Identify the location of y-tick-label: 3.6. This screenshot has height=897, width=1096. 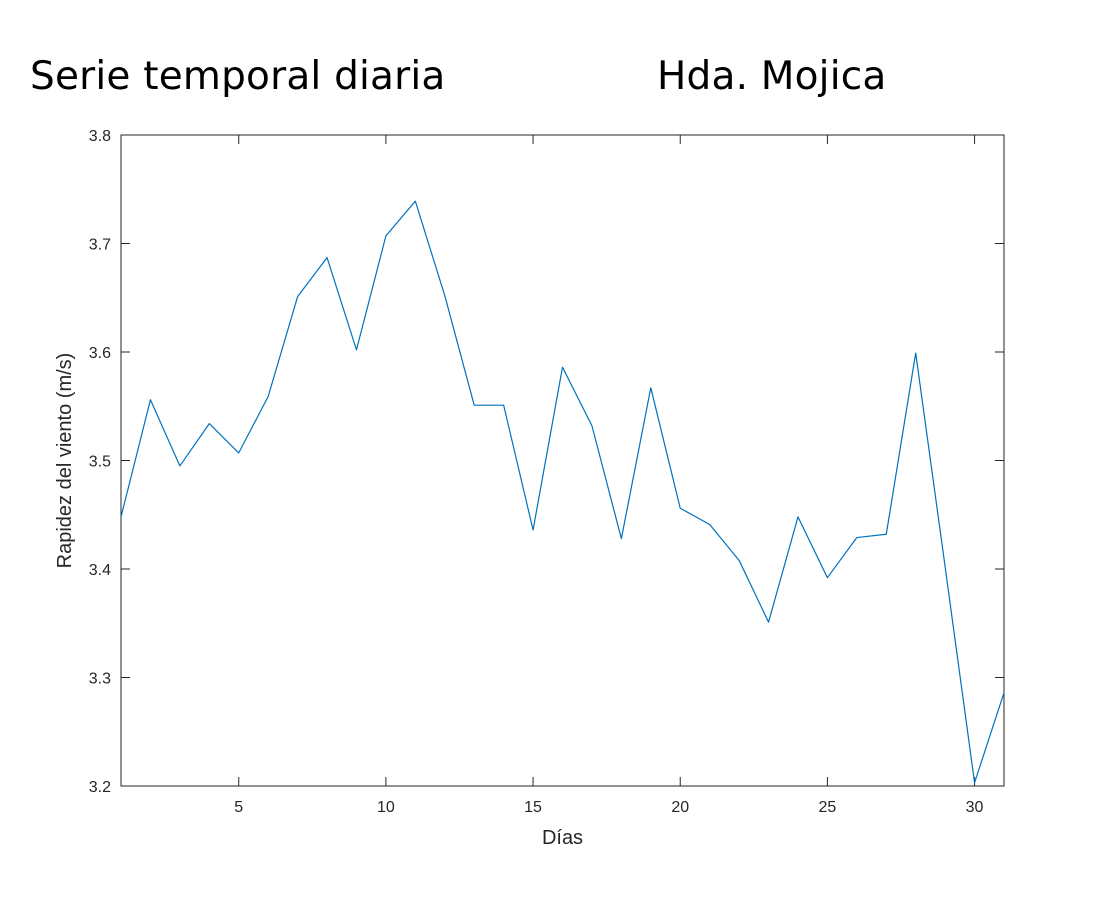
(100, 353).